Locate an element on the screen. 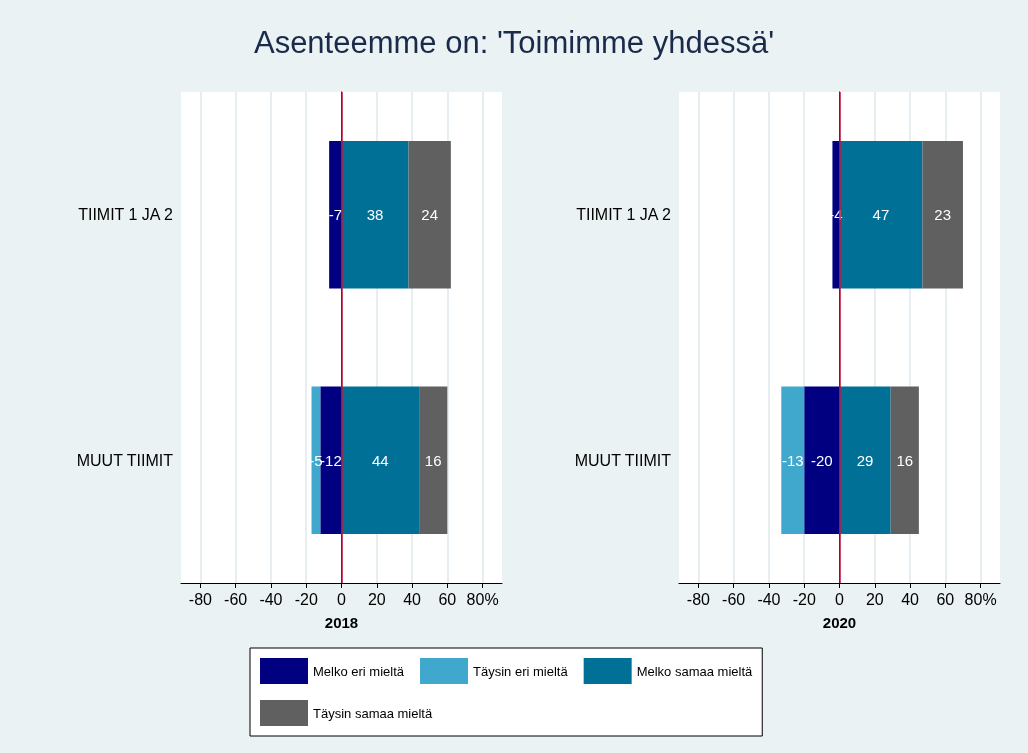 Image resolution: width=1028 pixels, height=753 pixels. data-label: -13 is located at coordinates (792, 460).